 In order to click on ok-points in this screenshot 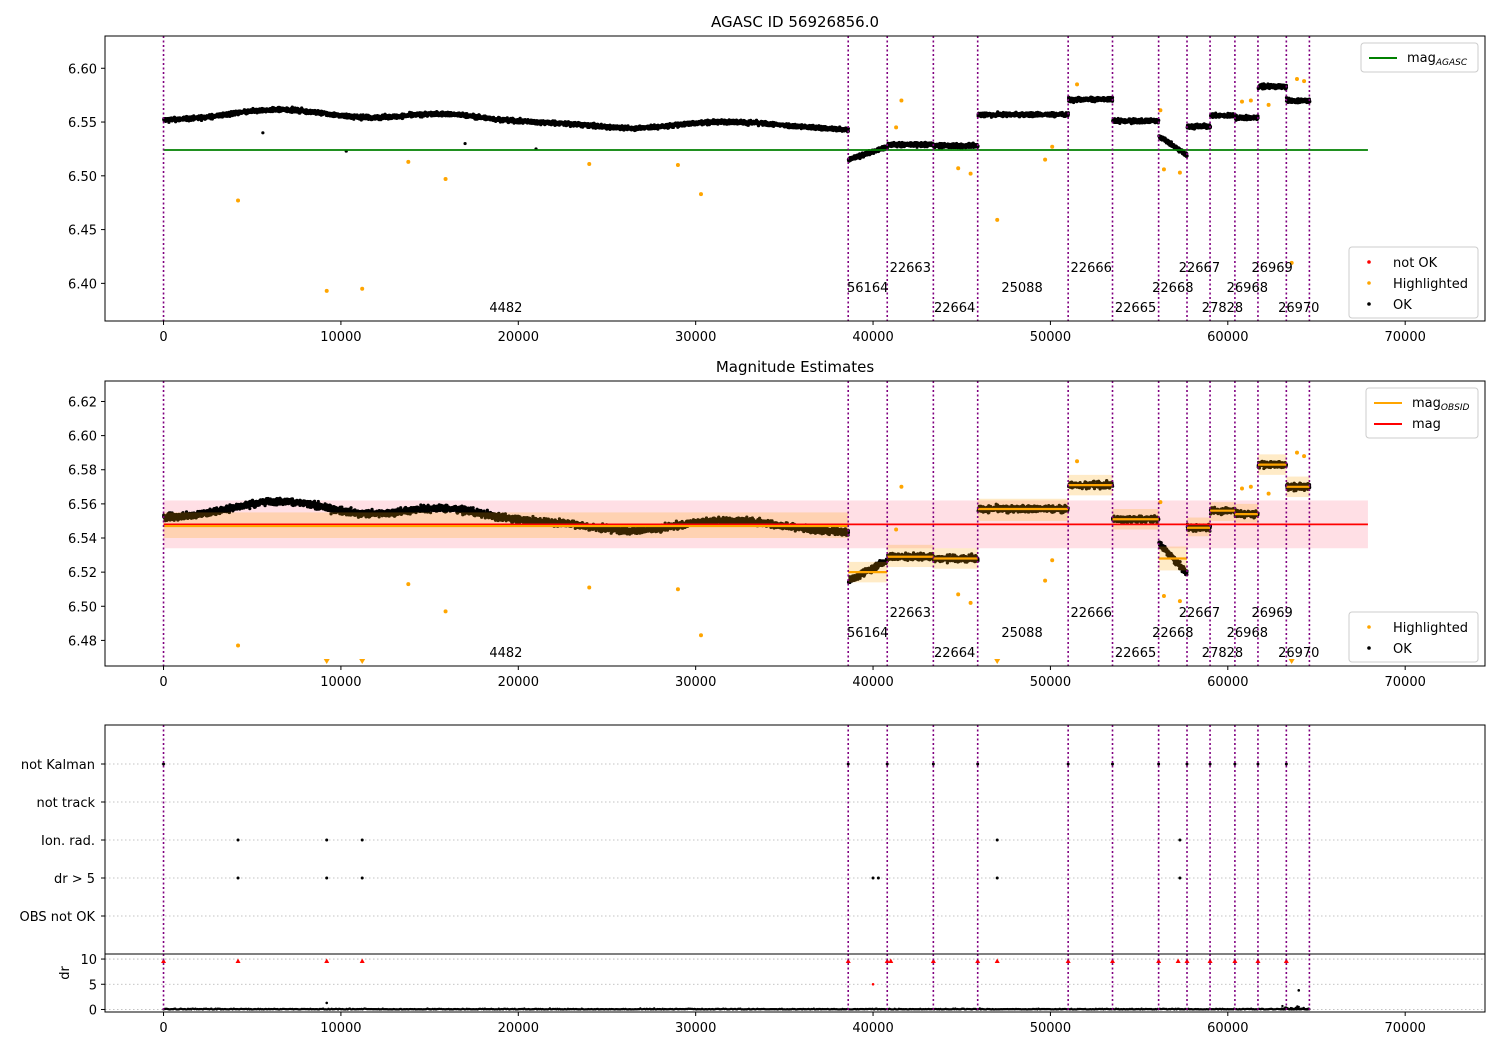, I will do `click(737, 122)`.